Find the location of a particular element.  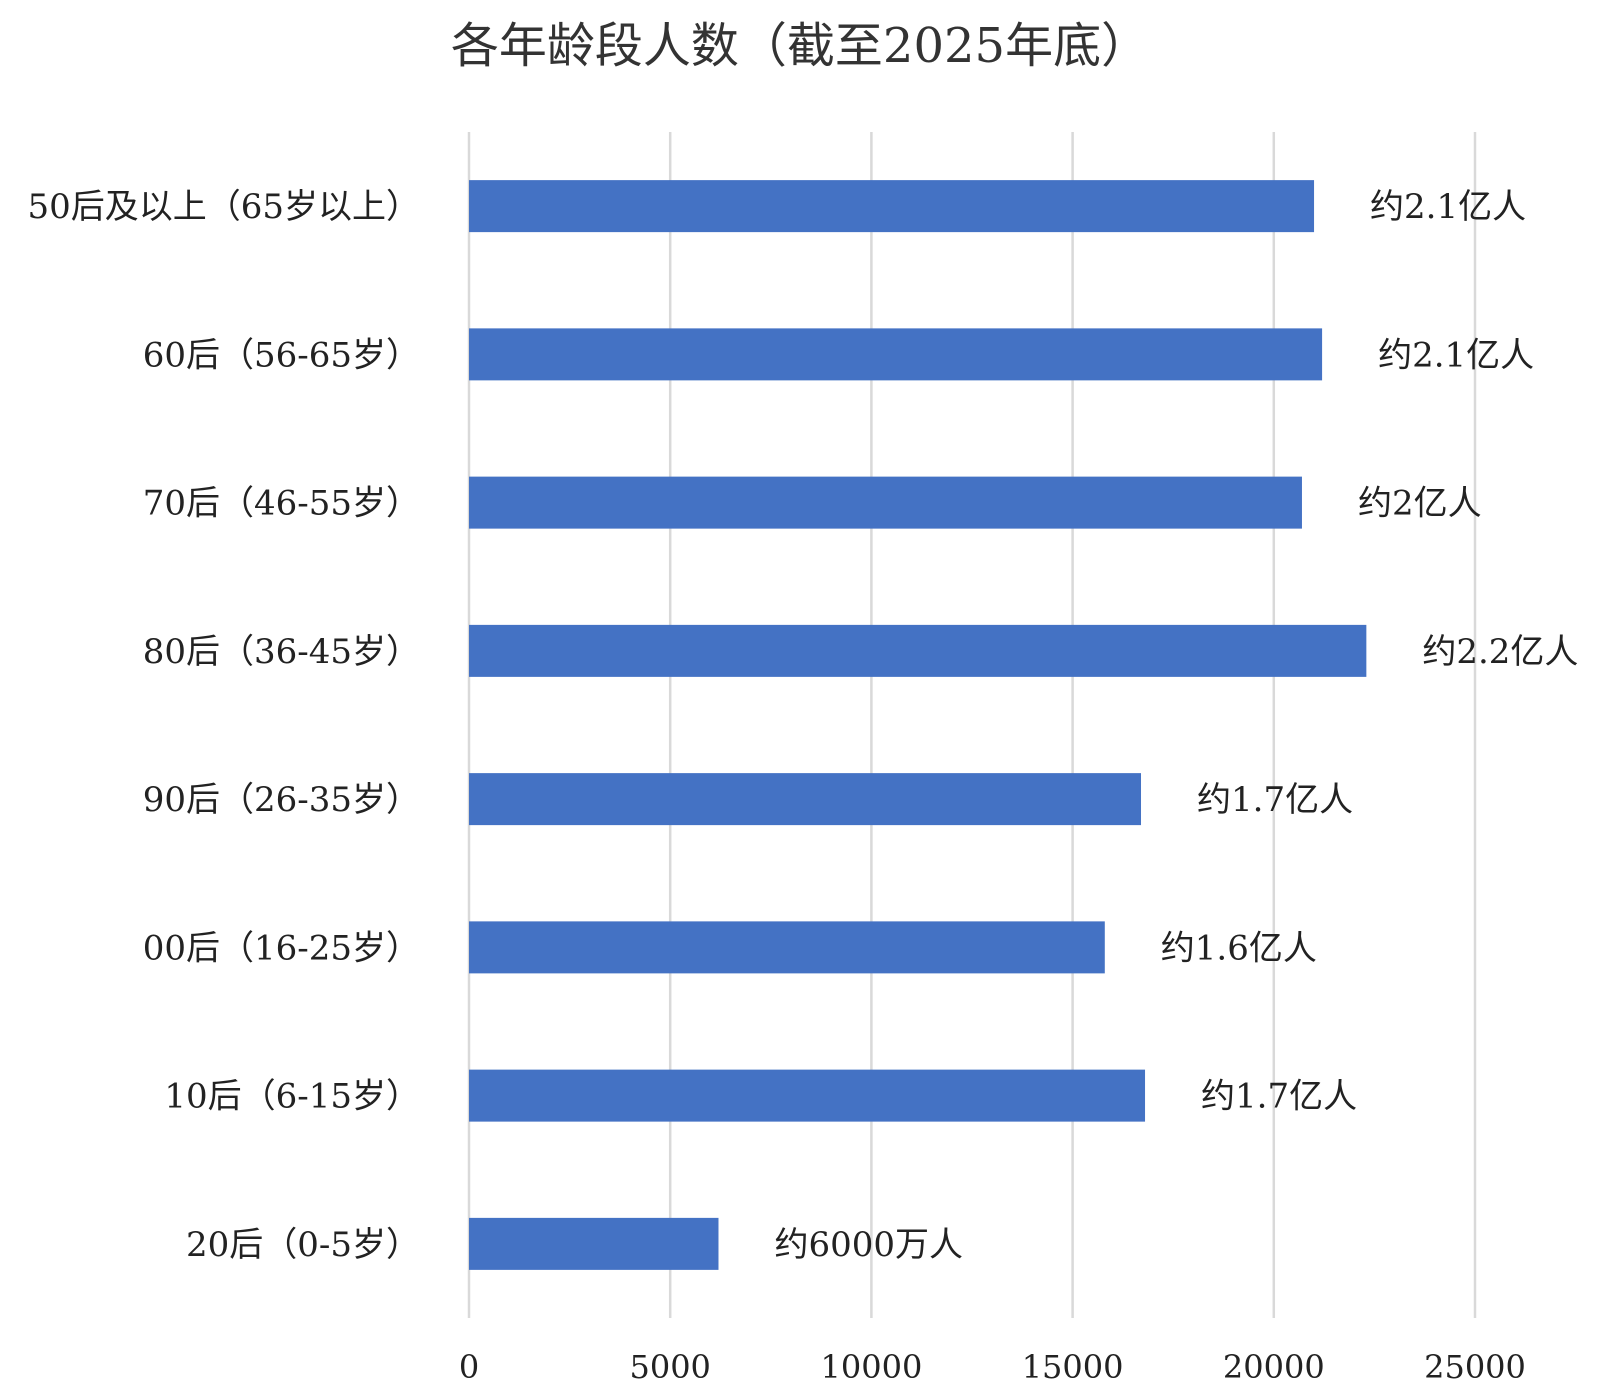

data-label: 约6000万人 is located at coordinates (868, 1245).